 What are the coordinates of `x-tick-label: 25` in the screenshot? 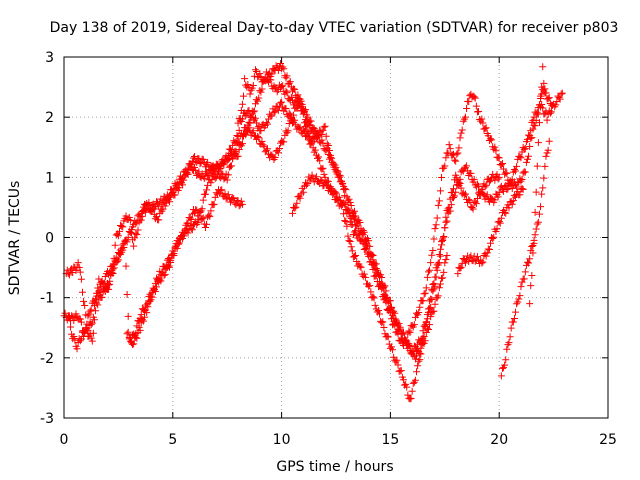 It's located at (608, 440).